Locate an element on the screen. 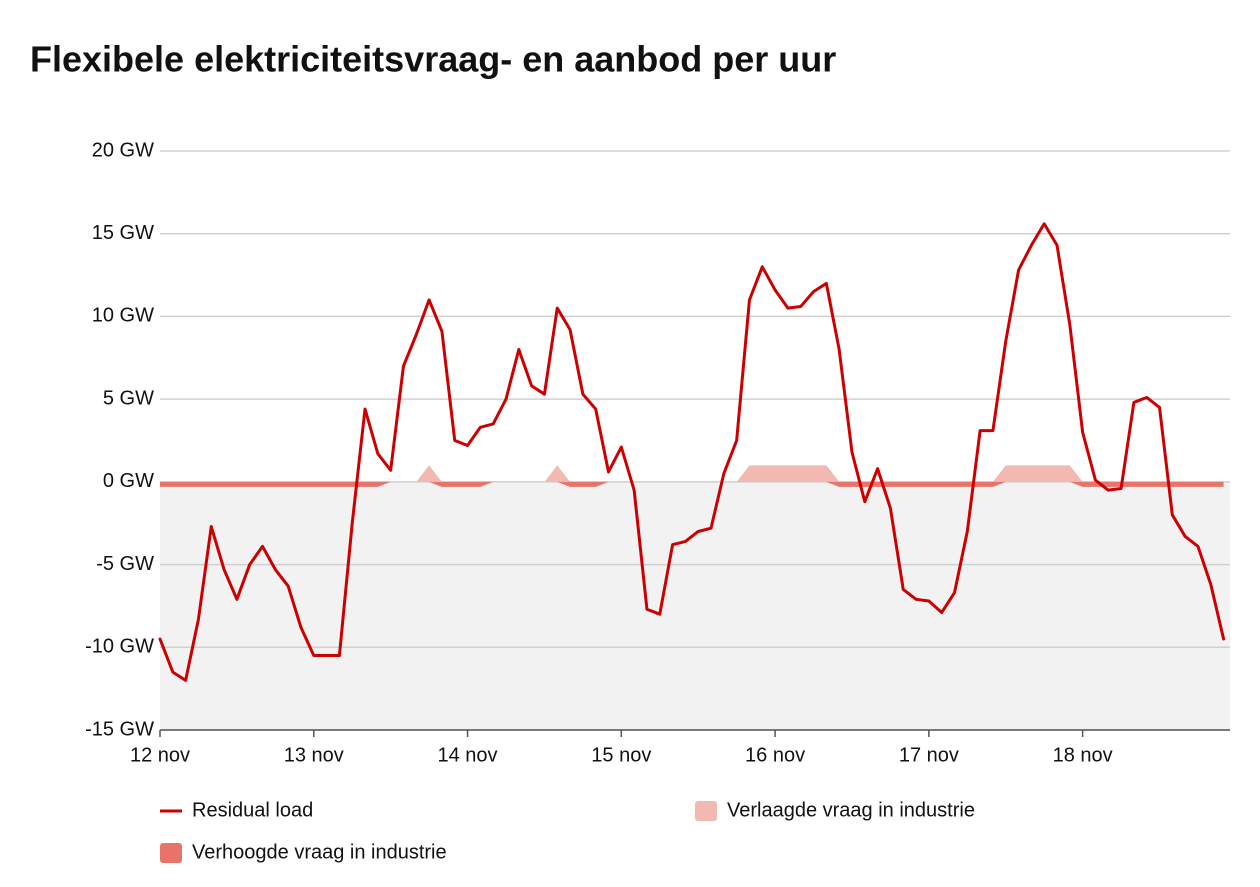 The image size is (1260, 887). y-tick-label: 20 GW is located at coordinates (123, 150).